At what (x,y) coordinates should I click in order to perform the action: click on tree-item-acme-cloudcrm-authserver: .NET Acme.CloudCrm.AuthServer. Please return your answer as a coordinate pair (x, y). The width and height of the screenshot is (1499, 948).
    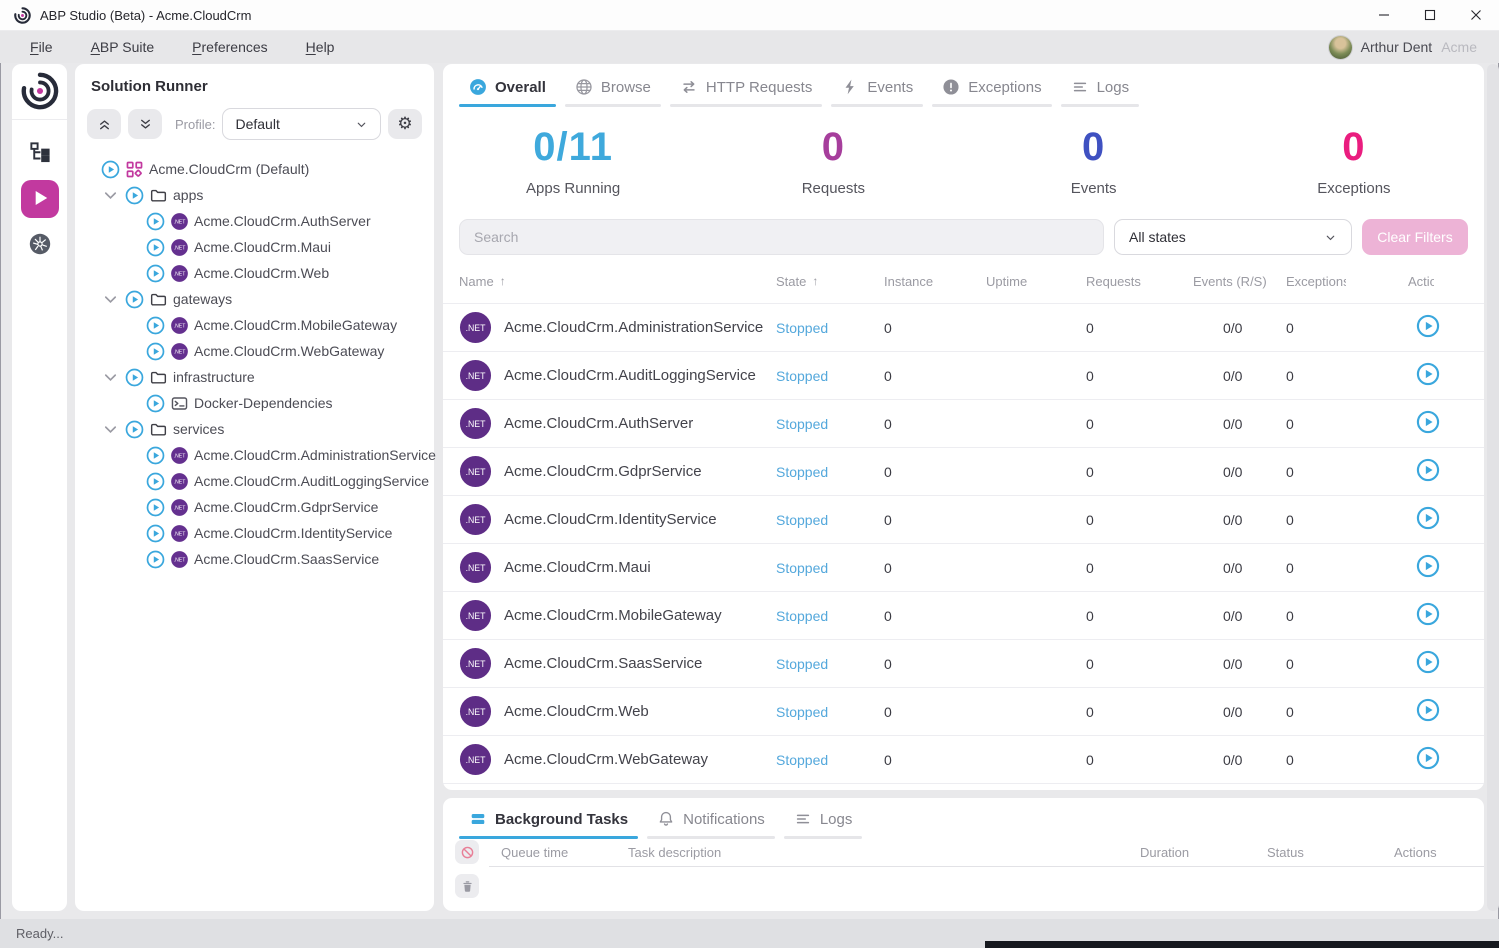
    Looking at the image, I should click on (254, 221).